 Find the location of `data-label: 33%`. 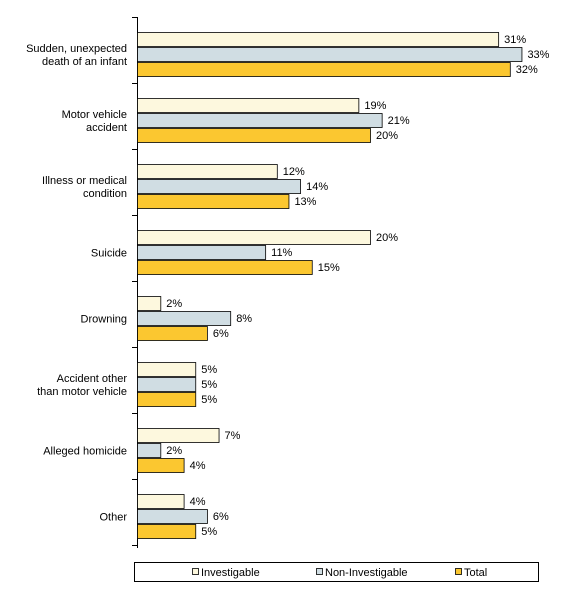

data-label: 33% is located at coordinates (538, 55).